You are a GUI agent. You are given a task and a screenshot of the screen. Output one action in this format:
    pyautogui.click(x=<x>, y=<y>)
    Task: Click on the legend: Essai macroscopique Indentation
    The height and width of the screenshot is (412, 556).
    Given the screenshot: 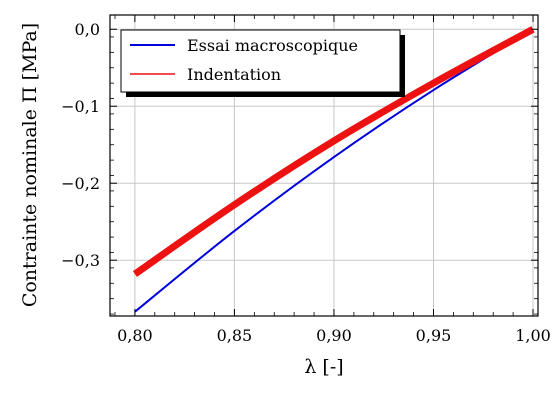 What is the action you would take?
    pyautogui.click(x=262, y=63)
    